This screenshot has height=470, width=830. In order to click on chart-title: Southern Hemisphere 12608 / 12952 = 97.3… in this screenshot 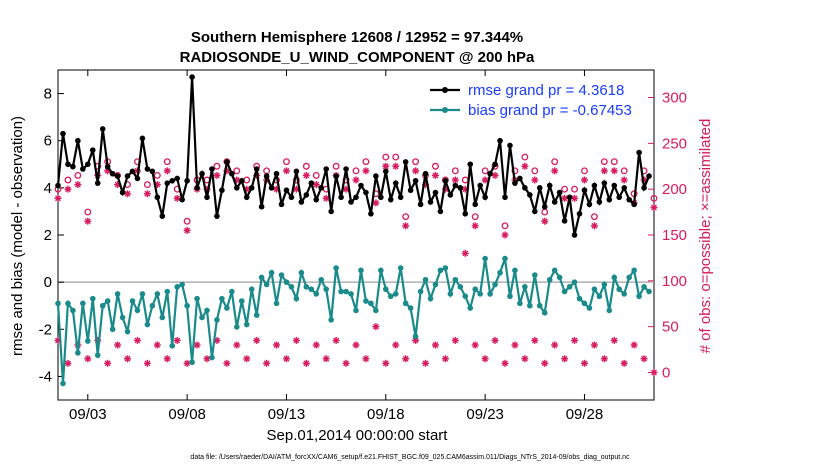, I will do `click(357, 37)`.